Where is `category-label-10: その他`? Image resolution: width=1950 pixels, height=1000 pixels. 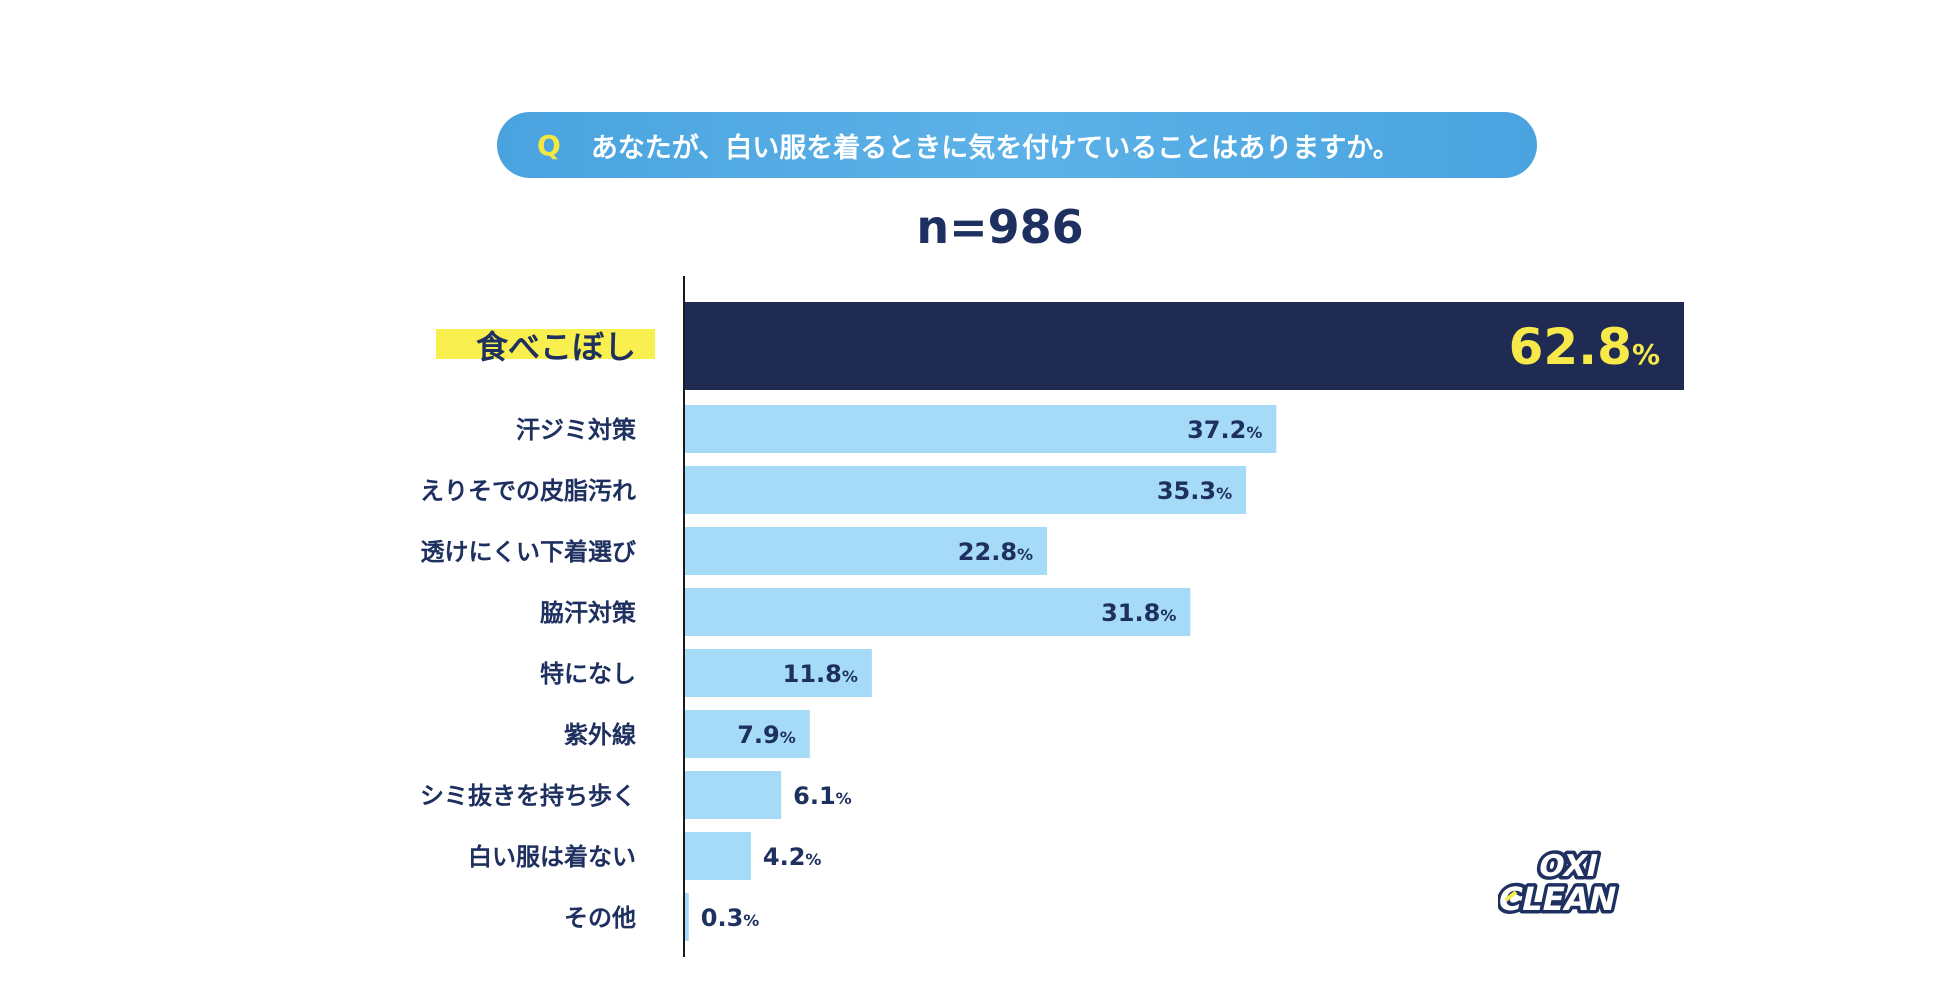 category-label-10: その他 is located at coordinates (600, 918).